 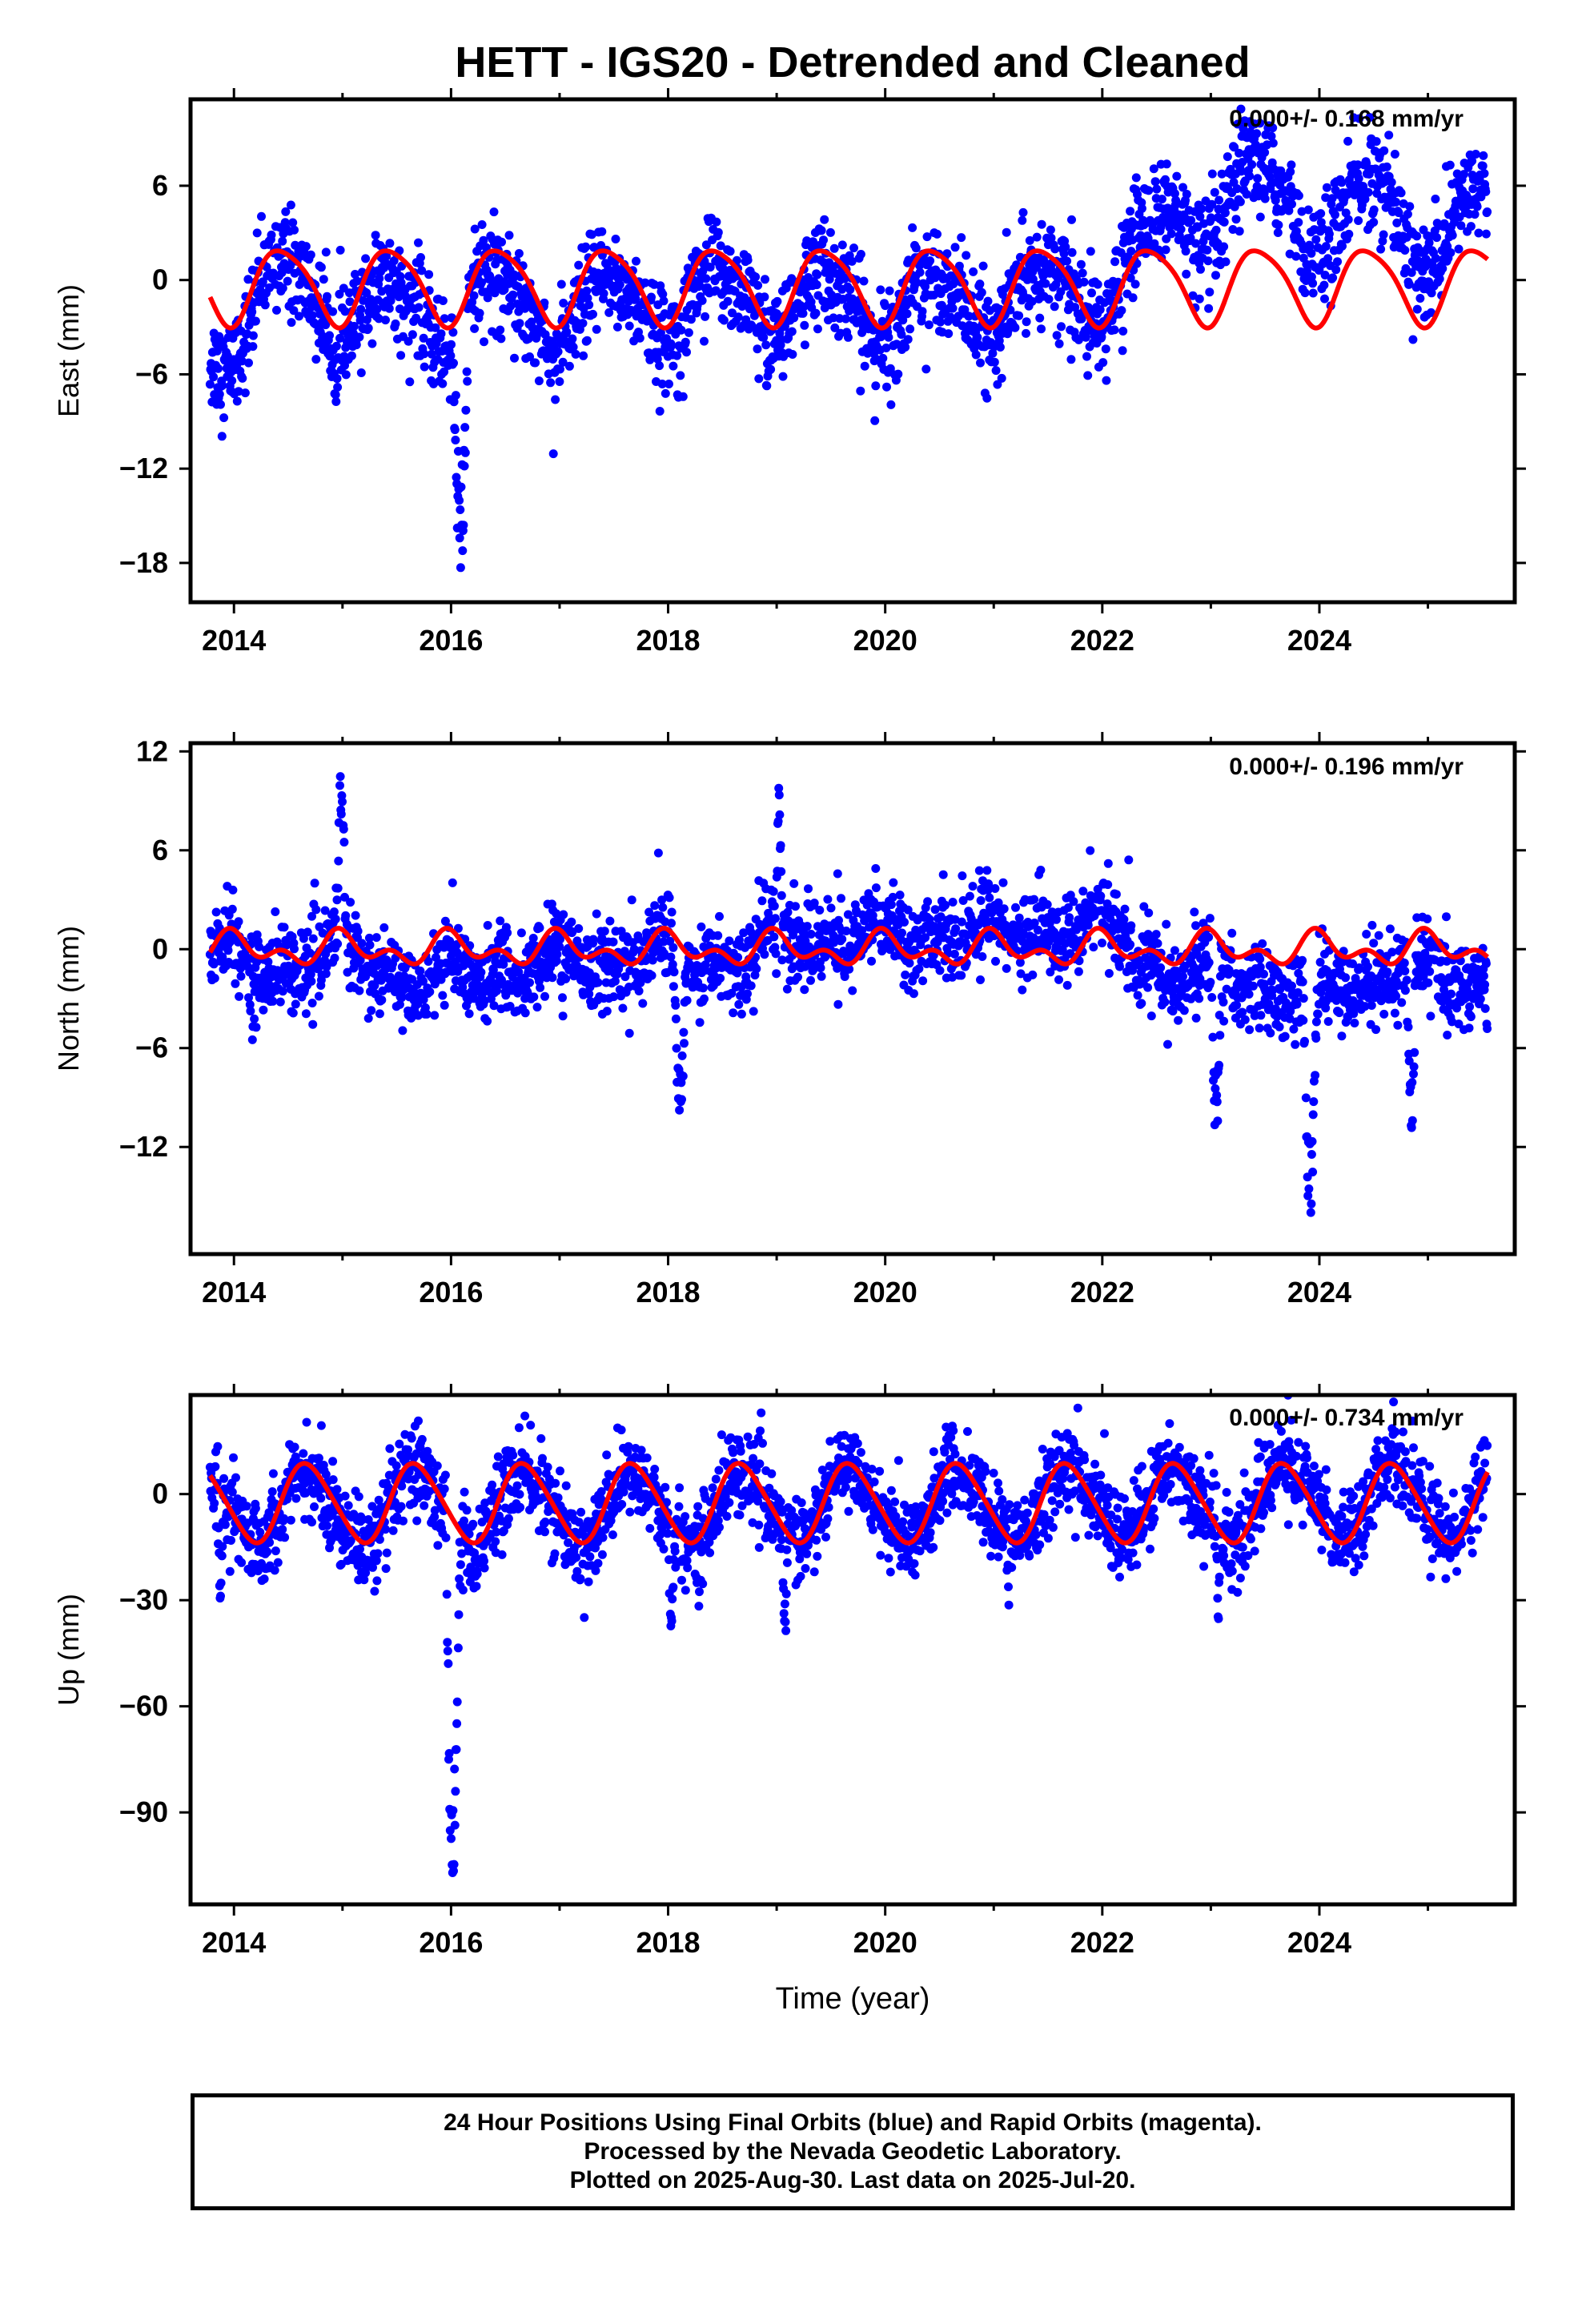 What do you see at coordinates (852, 62) in the screenshot?
I see `figure-title: HETT - IGS20 - Detrended and Cleaned` at bounding box center [852, 62].